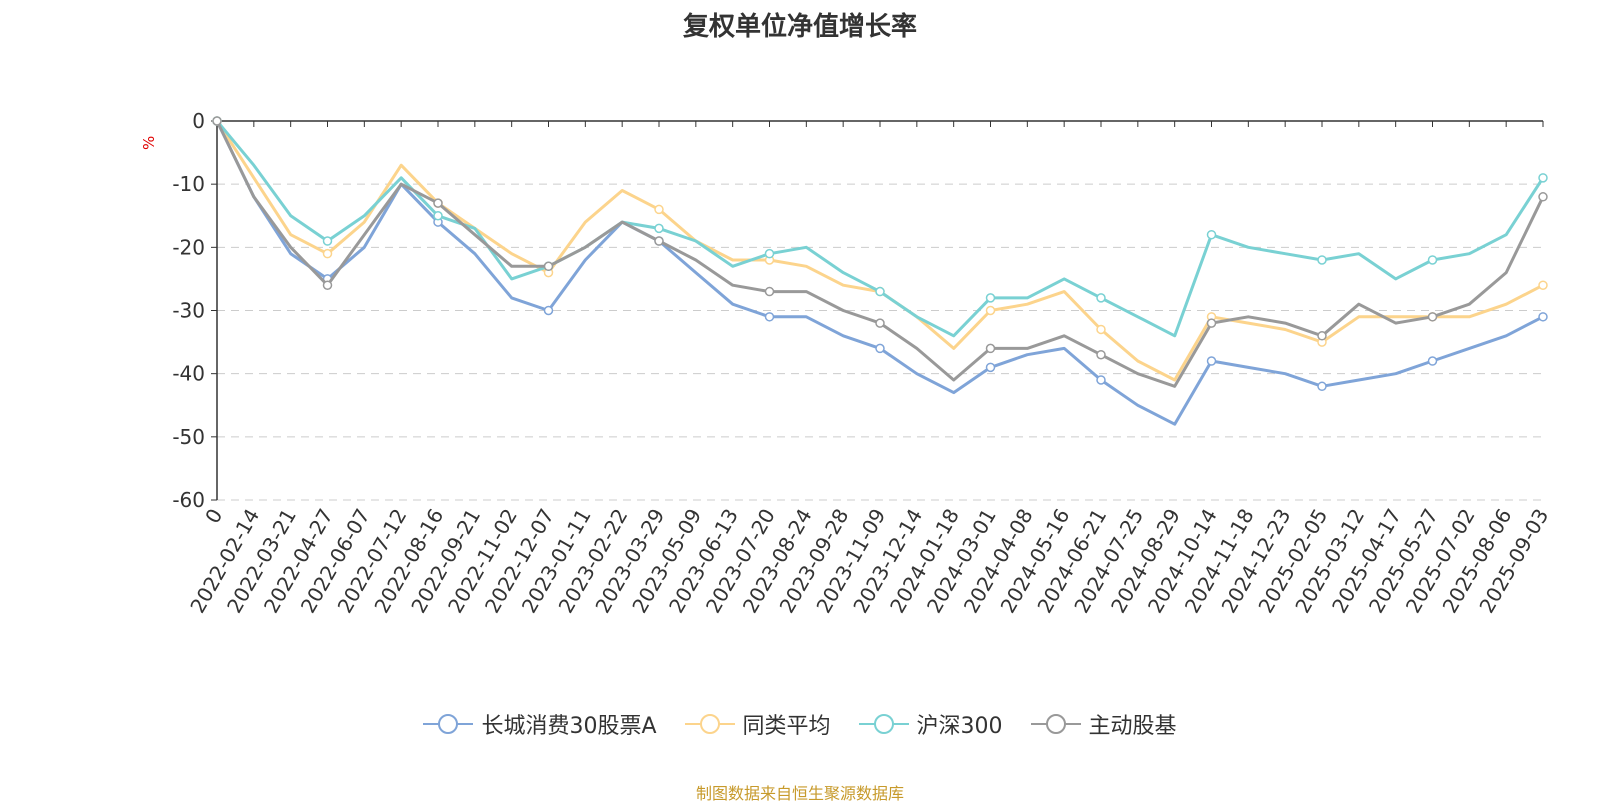  What do you see at coordinates (213, 516) in the screenshot?
I see `x-tick-label: 0` at bounding box center [213, 516].